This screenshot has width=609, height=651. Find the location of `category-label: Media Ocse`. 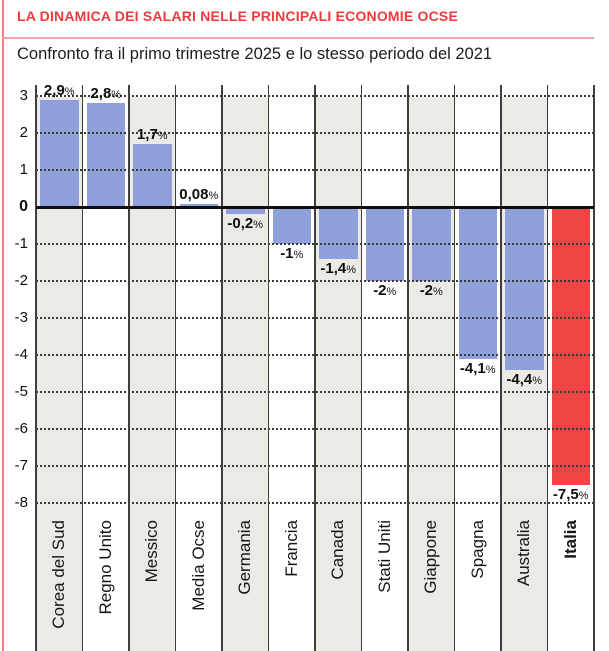

category-label: Media Ocse is located at coordinates (198, 565).